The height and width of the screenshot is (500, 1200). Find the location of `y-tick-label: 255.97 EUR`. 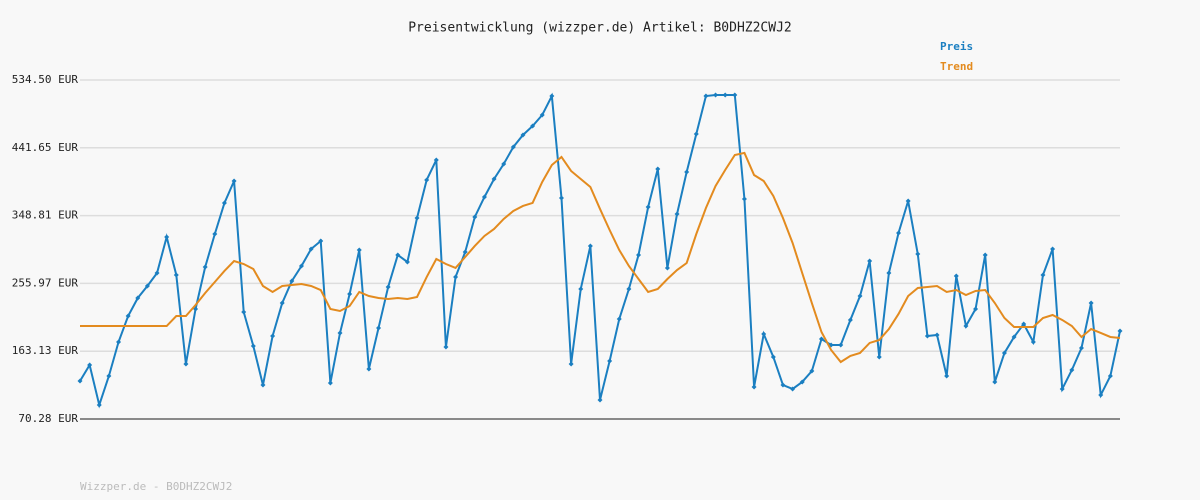

y-tick-label: 255.97 EUR is located at coordinates (45, 282).